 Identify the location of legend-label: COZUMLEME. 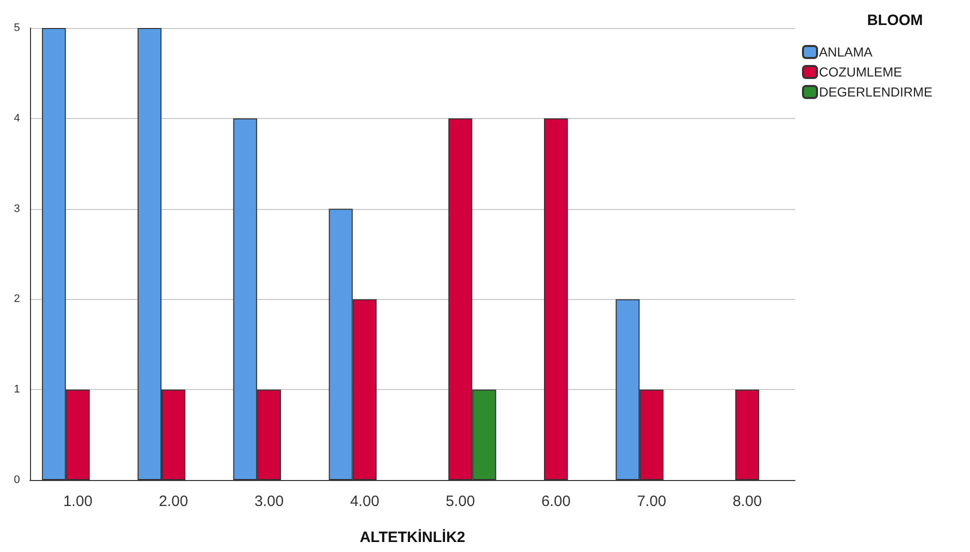
(860, 72).